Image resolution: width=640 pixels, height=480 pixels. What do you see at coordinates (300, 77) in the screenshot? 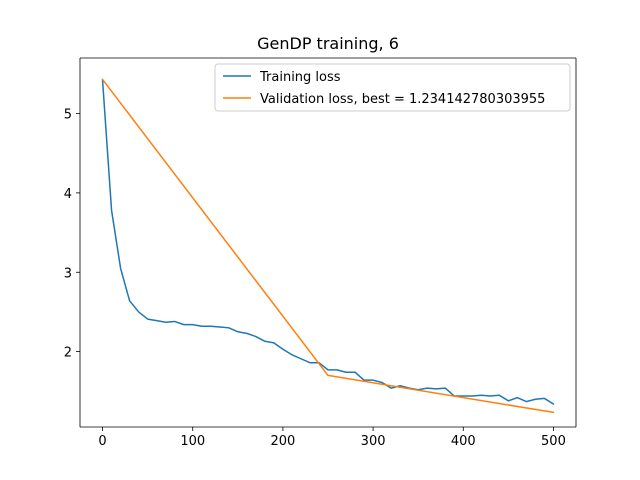
I see `legend-label: Training loss` at bounding box center [300, 77].